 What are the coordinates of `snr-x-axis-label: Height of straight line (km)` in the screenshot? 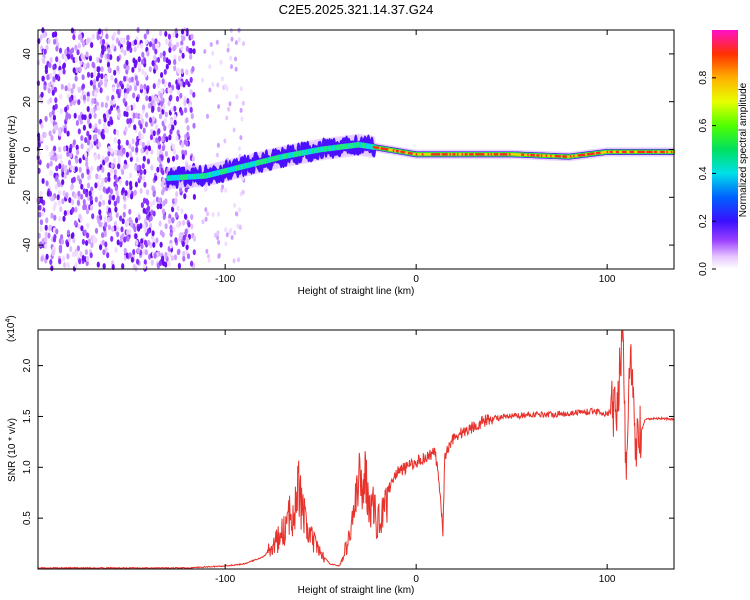 It's located at (356, 590).